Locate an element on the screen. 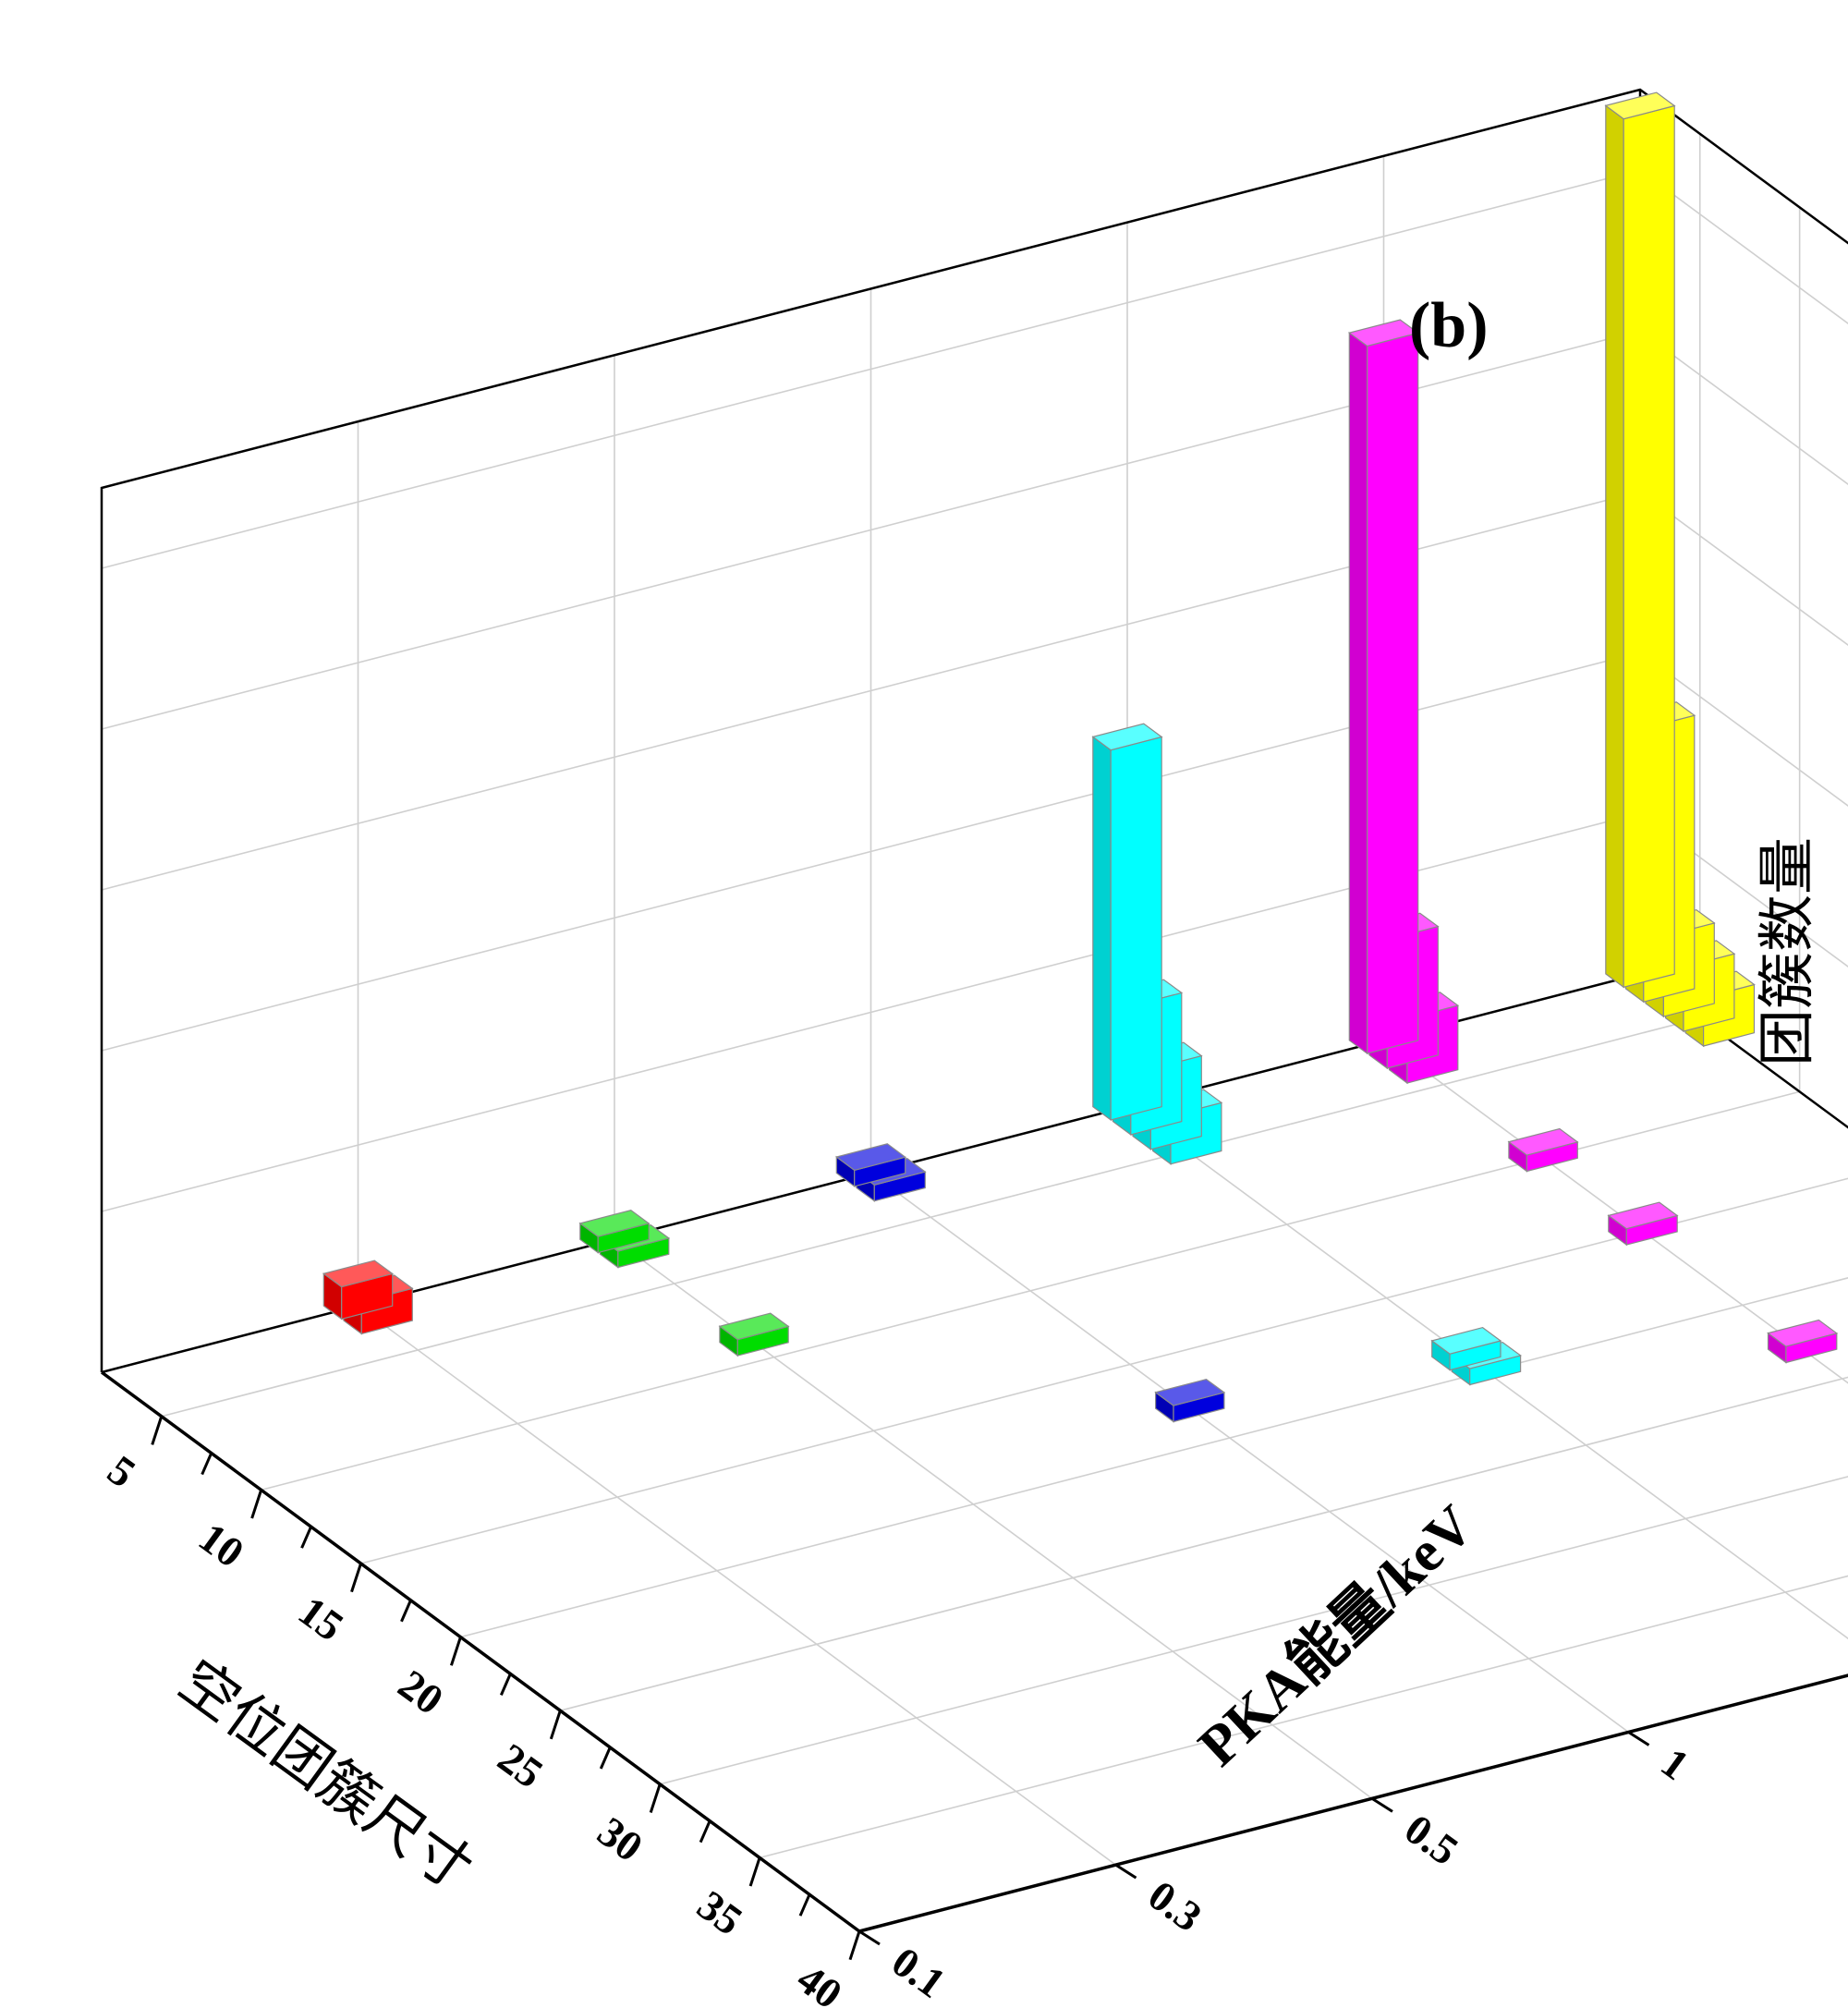 The image size is (1848, 2008). y-axis-tick-label: 0.1 is located at coordinates (918, 1973).